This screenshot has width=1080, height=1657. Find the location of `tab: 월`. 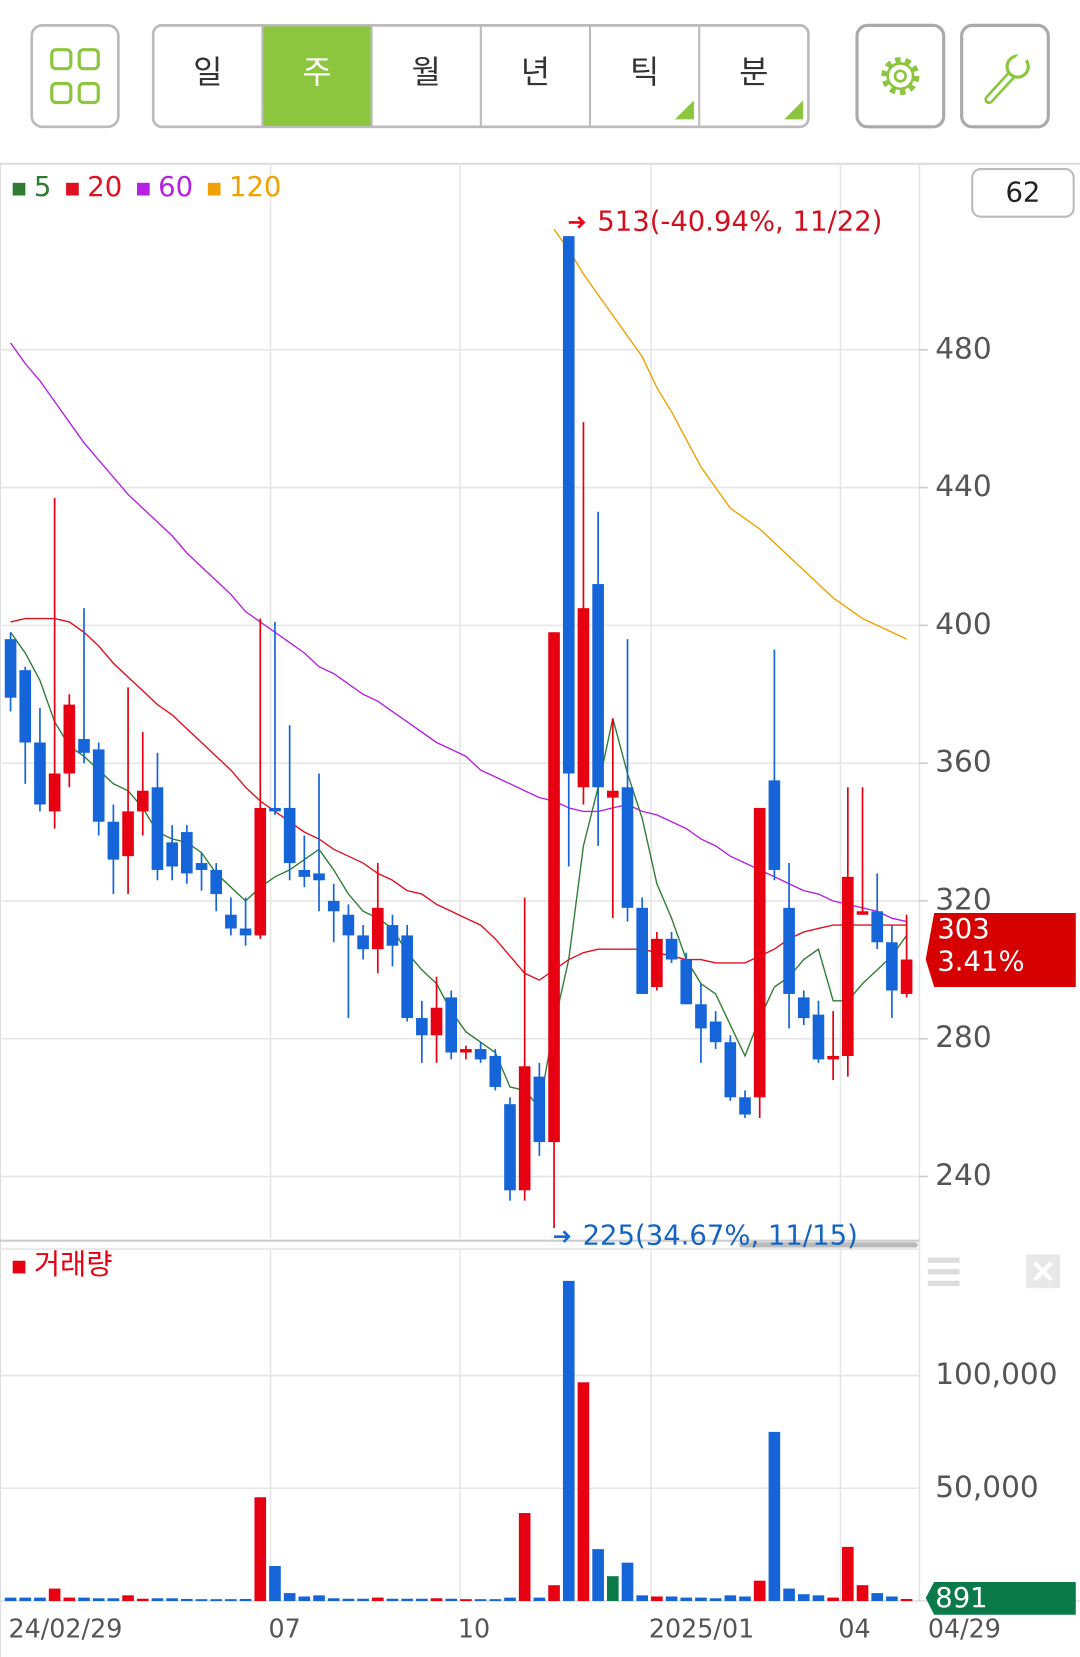

tab: 월 is located at coordinates (405, 76).